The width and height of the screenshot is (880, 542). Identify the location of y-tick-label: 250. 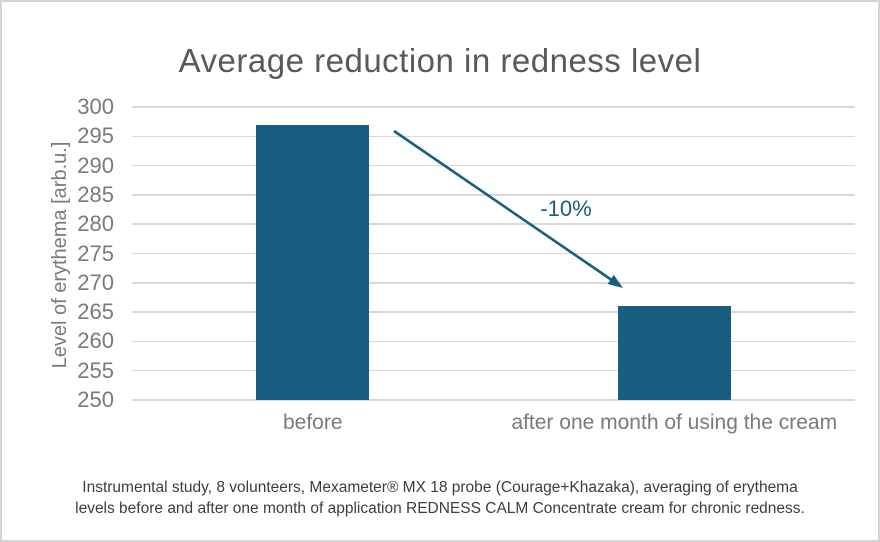
(95, 399).